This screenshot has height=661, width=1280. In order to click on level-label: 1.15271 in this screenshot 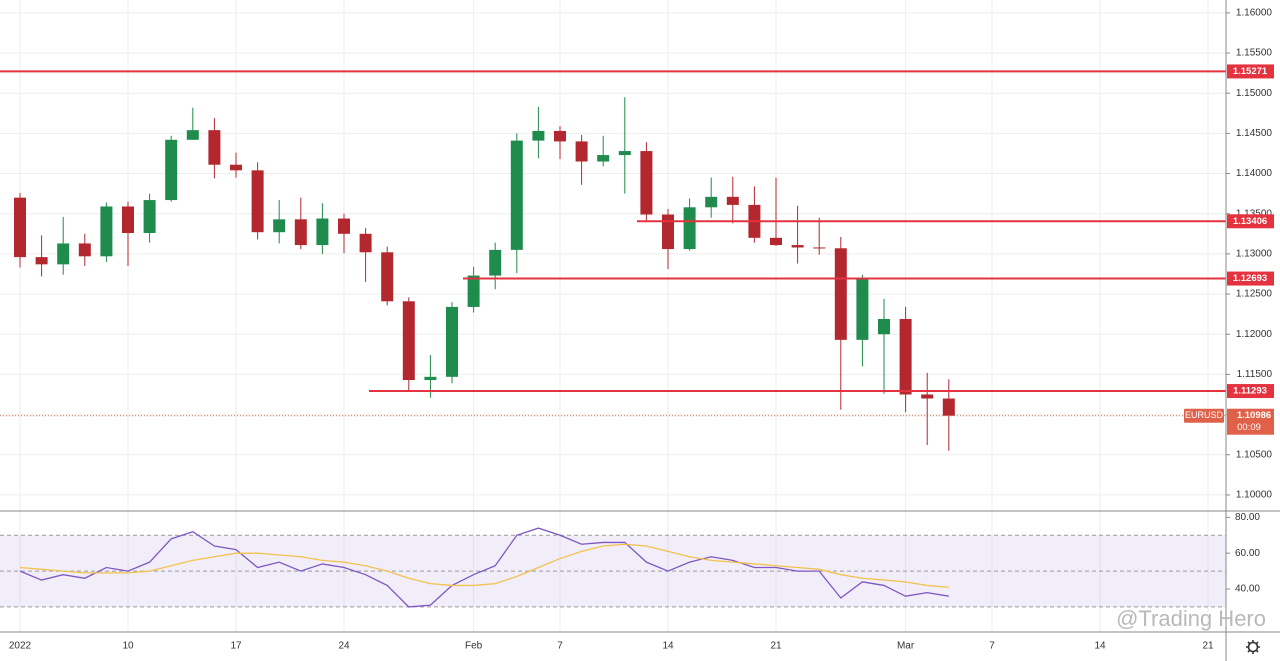, I will do `click(1250, 71)`.